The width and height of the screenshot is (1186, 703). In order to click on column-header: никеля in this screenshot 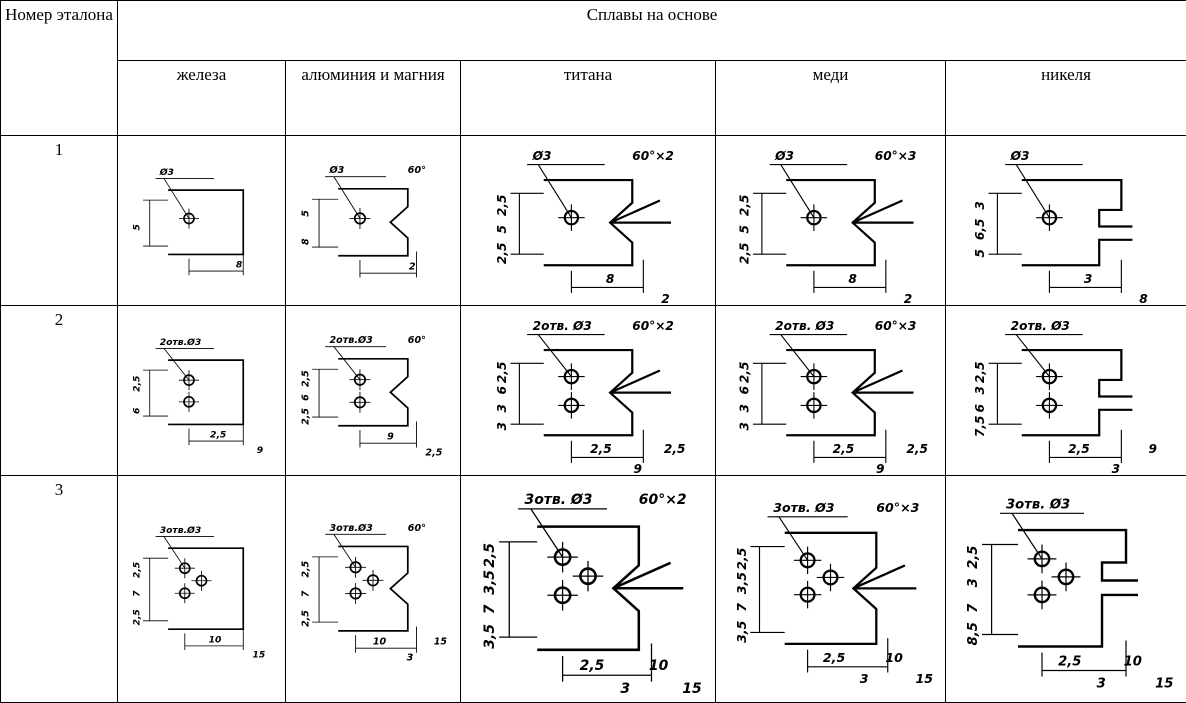, I will do `click(1066, 98)`.